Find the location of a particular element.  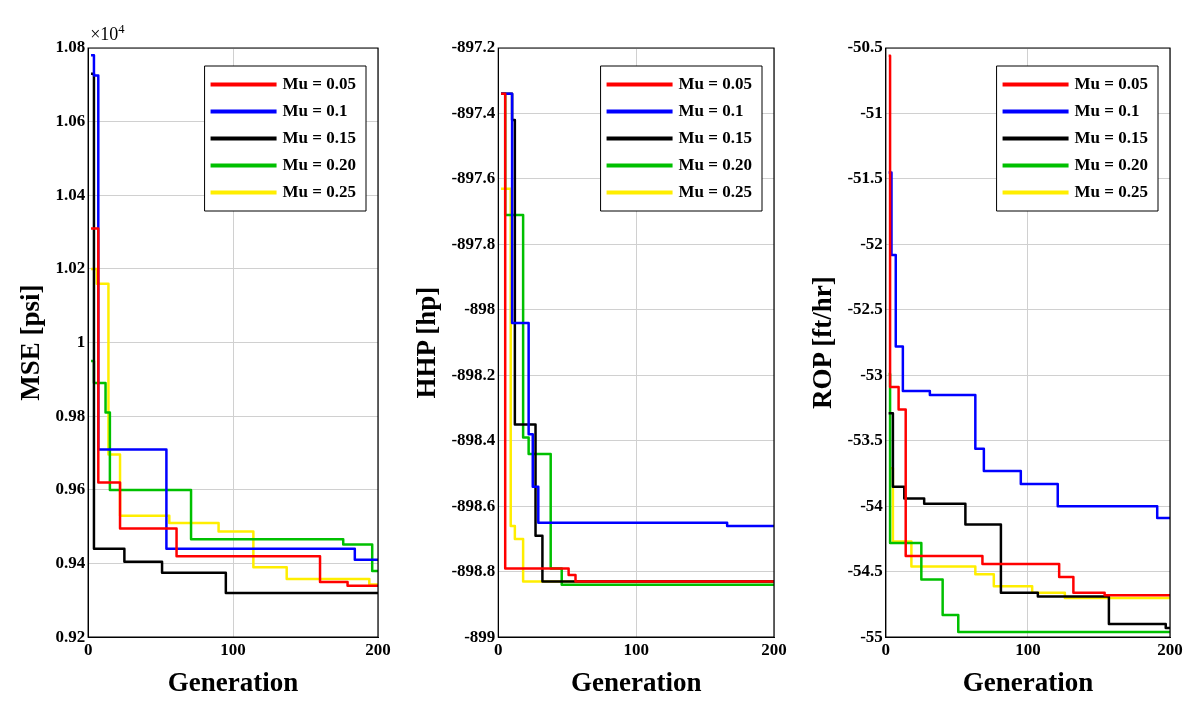

y-tick-label: -897.6 is located at coordinates (473, 178).